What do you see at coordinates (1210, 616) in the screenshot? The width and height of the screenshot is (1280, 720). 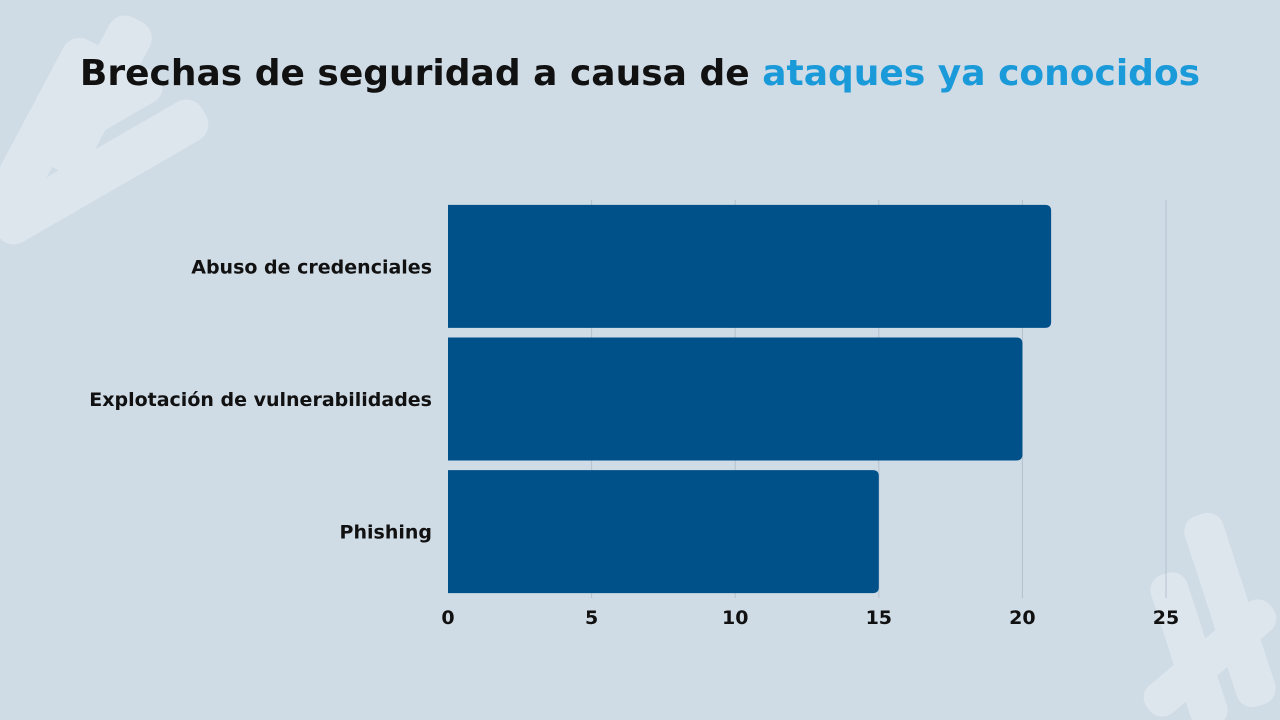 I see `background-decoration-bottom-right` at bounding box center [1210, 616].